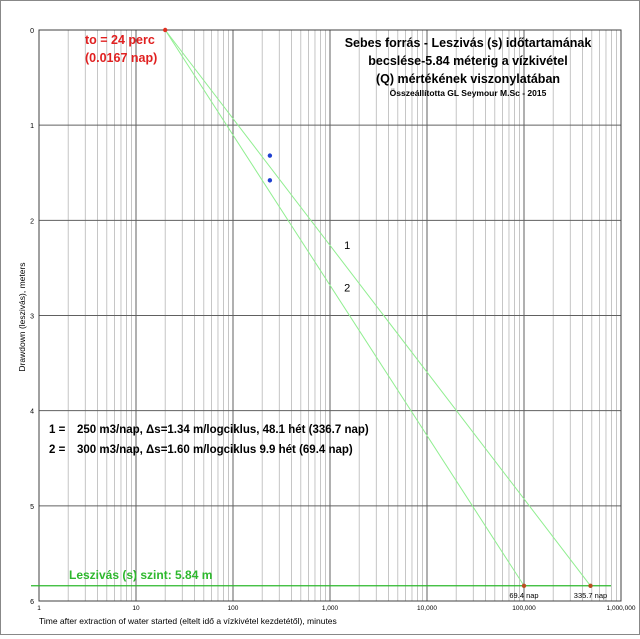  What do you see at coordinates (32, 412) in the screenshot?
I see `y-tick-label: 4` at bounding box center [32, 412].